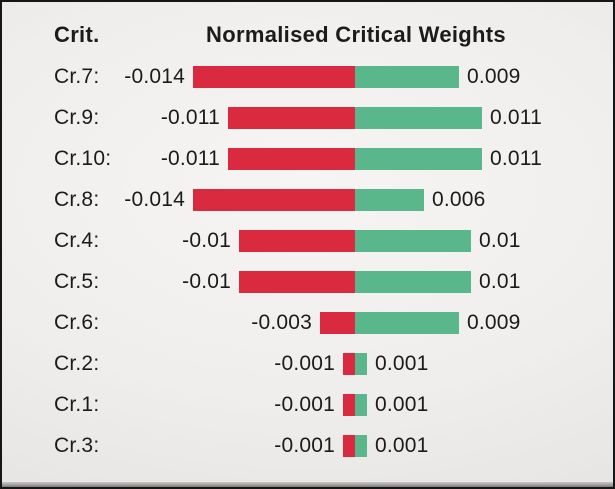 This screenshot has width=615, height=489. I want to click on chart-row: Cr.3: -0.001 0.001, so click(307, 445).